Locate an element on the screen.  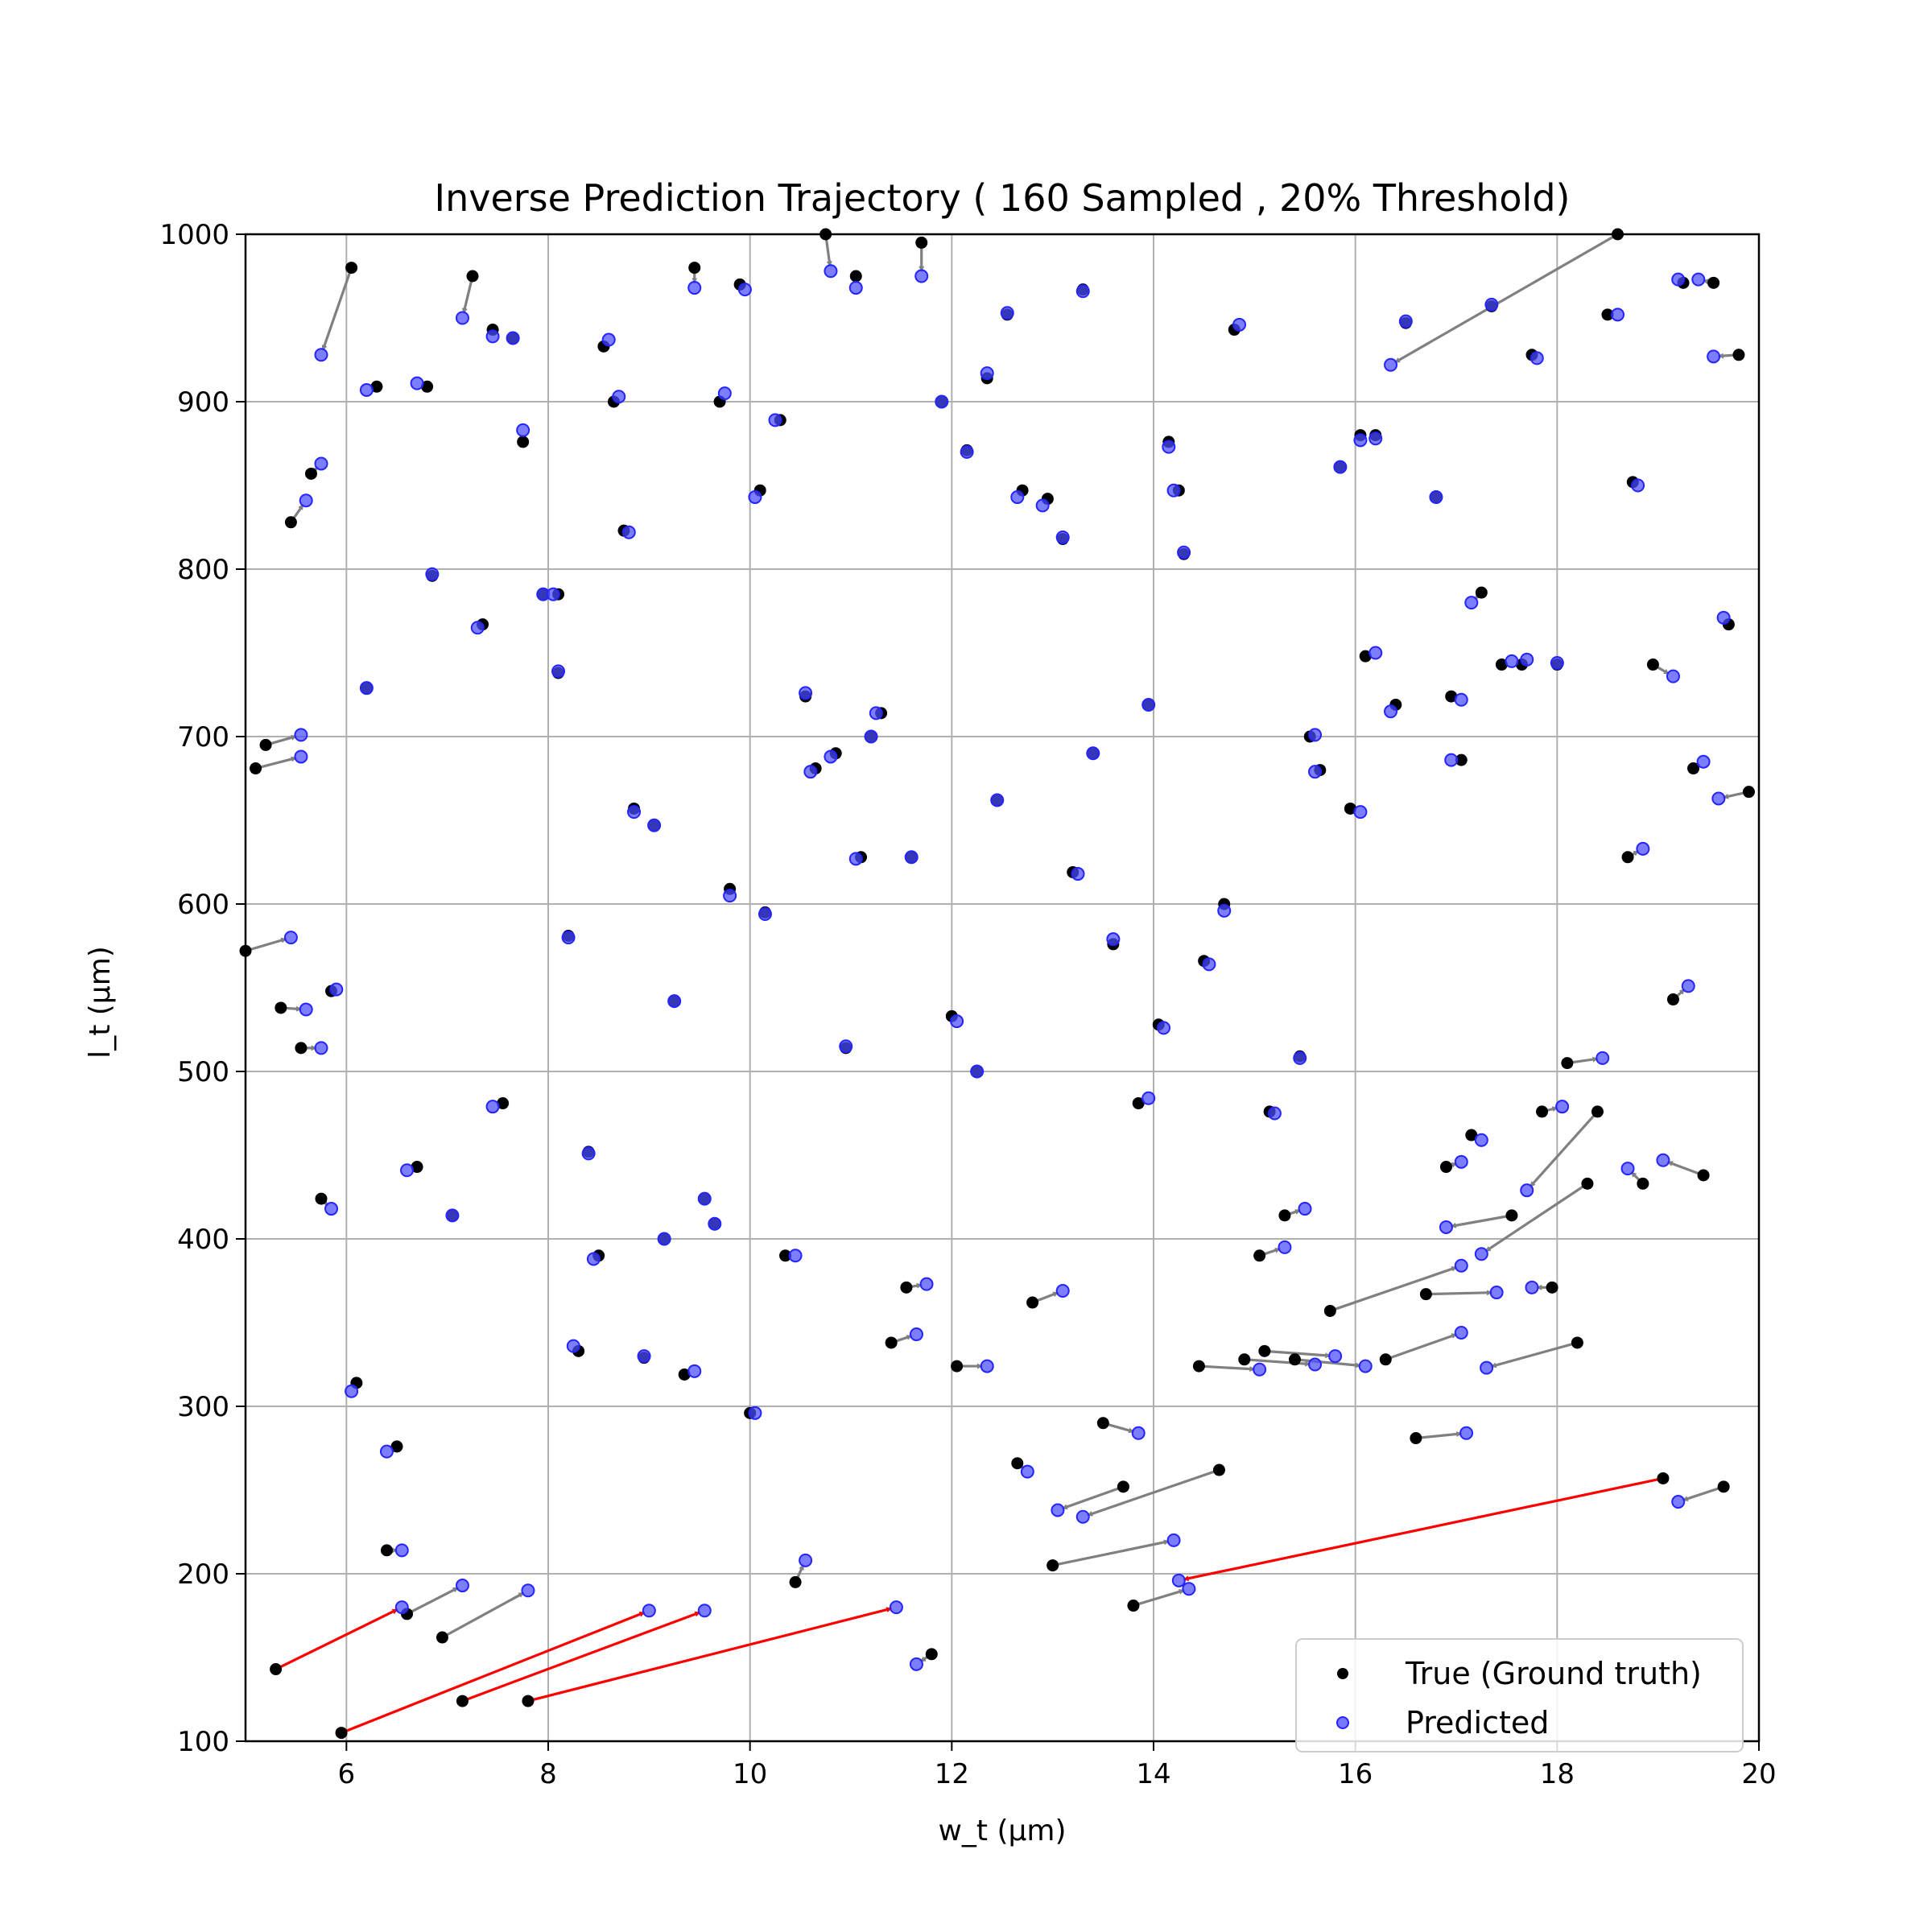
legend-box is located at coordinates (1519, 1695).